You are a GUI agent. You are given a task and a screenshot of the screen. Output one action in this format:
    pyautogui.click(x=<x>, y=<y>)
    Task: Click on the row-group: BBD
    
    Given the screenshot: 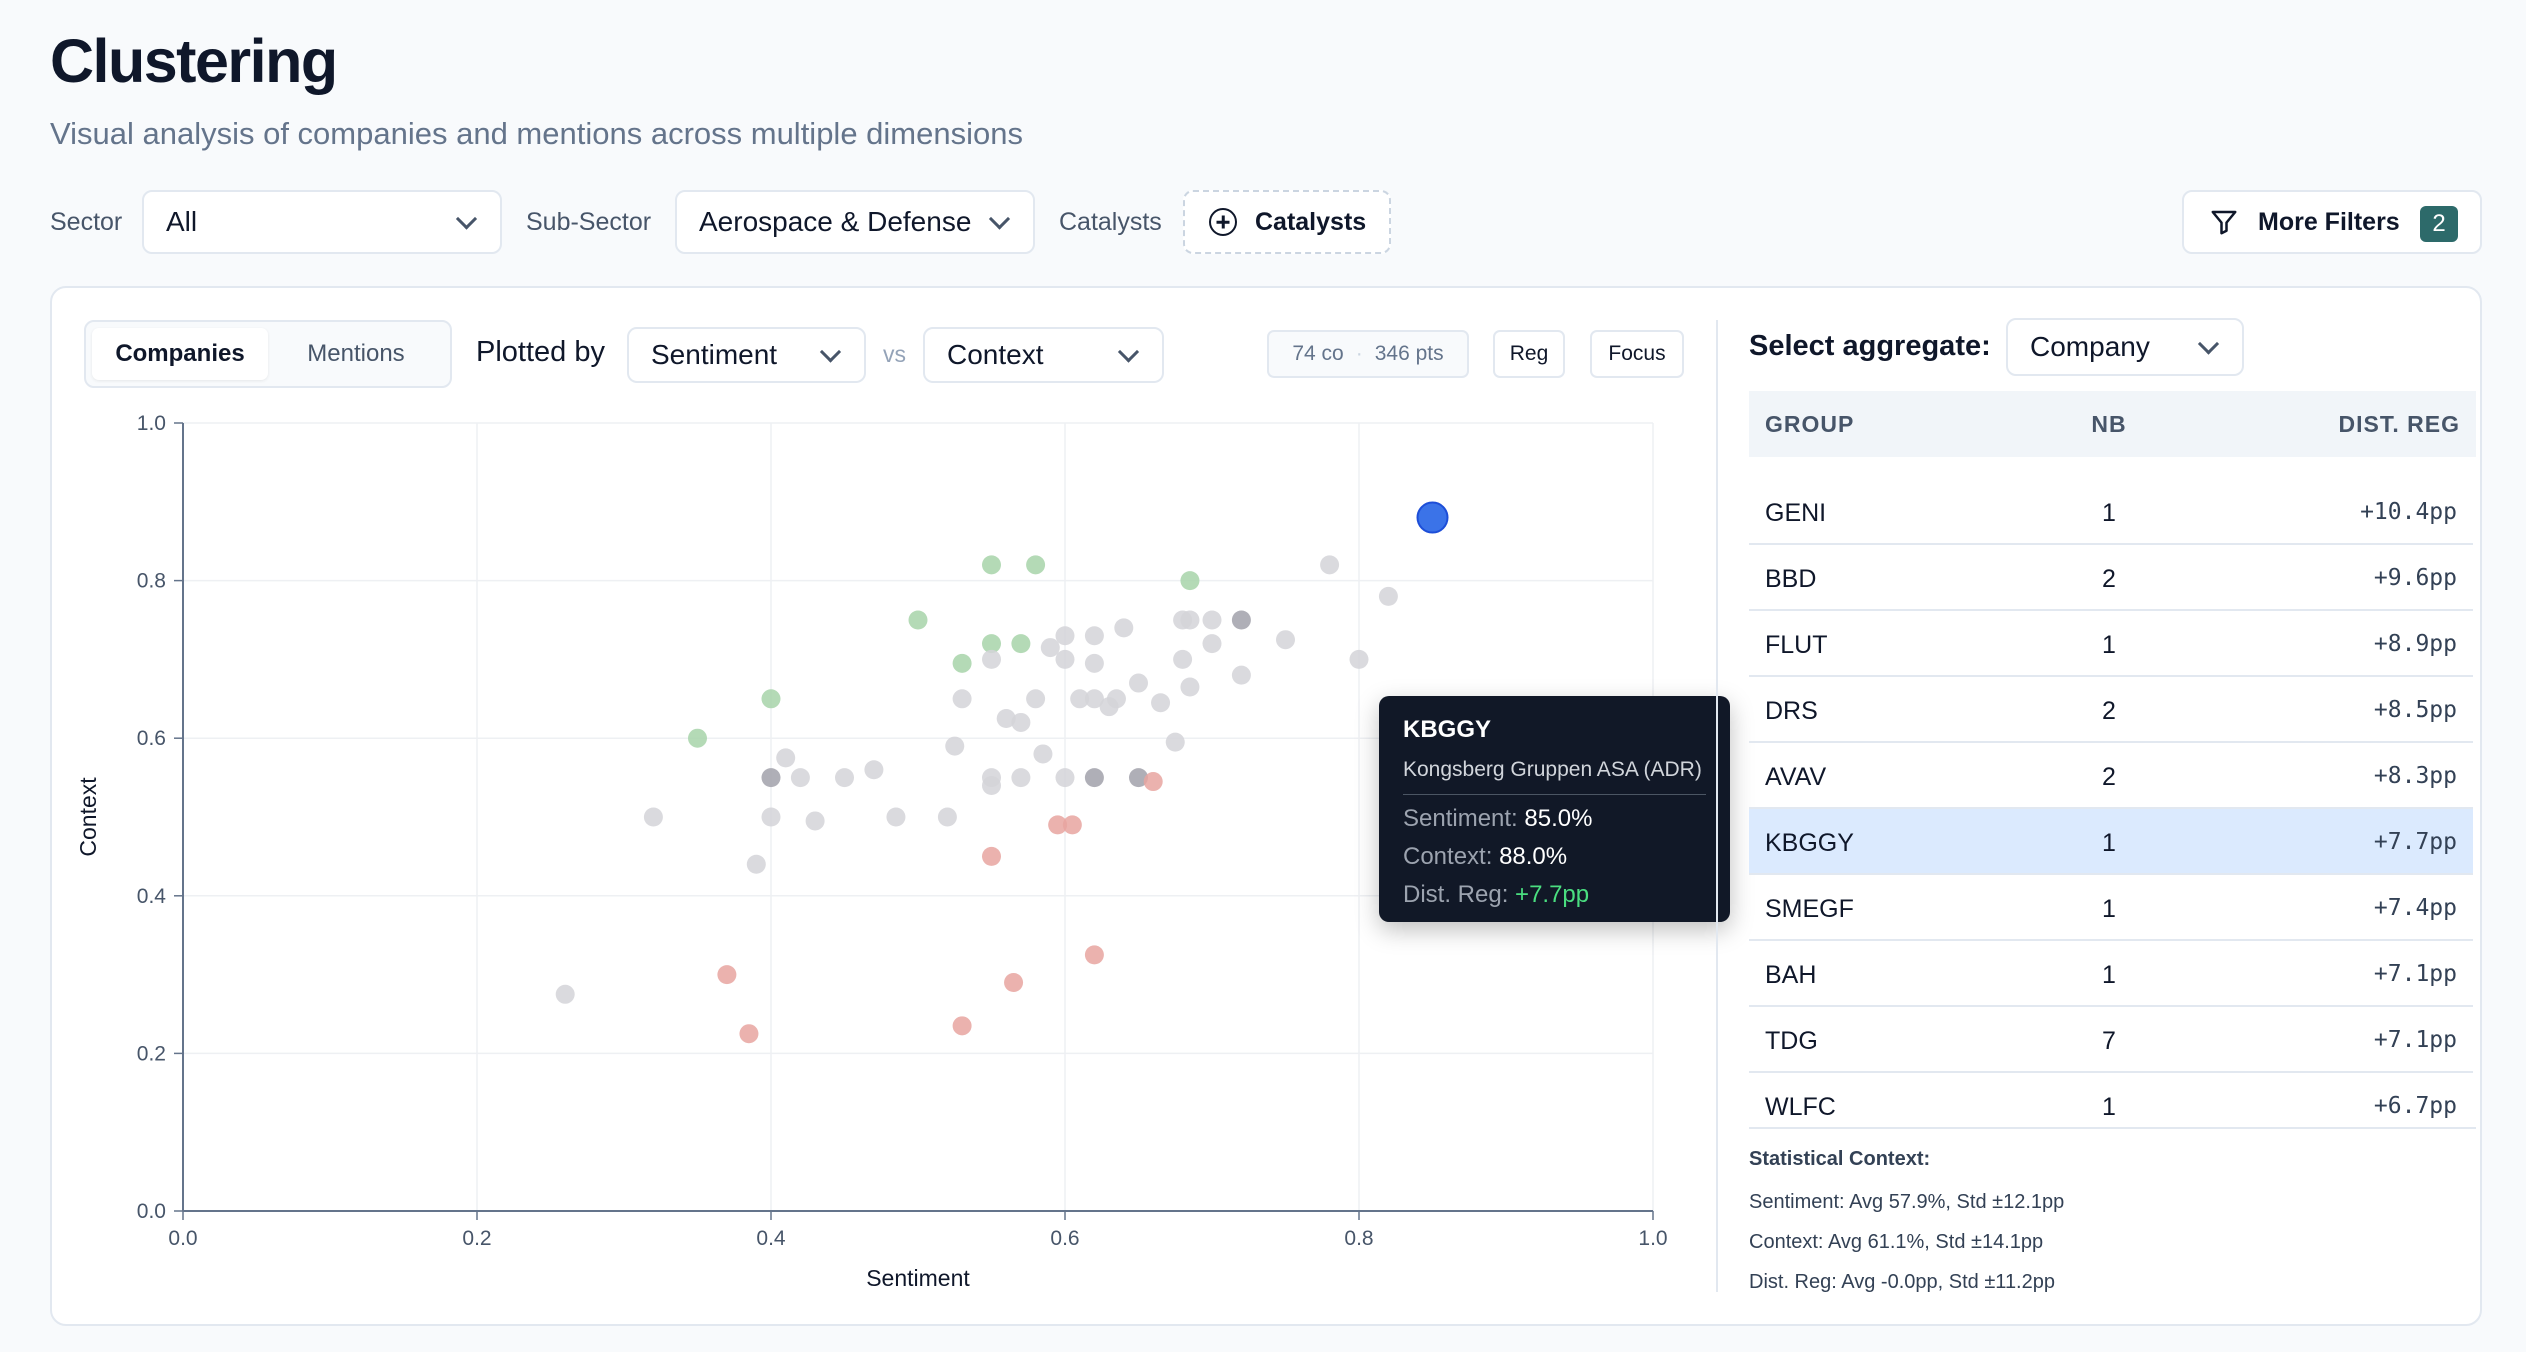 What is the action you would take?
    pyautogui.click(x=1791, y=579)
    